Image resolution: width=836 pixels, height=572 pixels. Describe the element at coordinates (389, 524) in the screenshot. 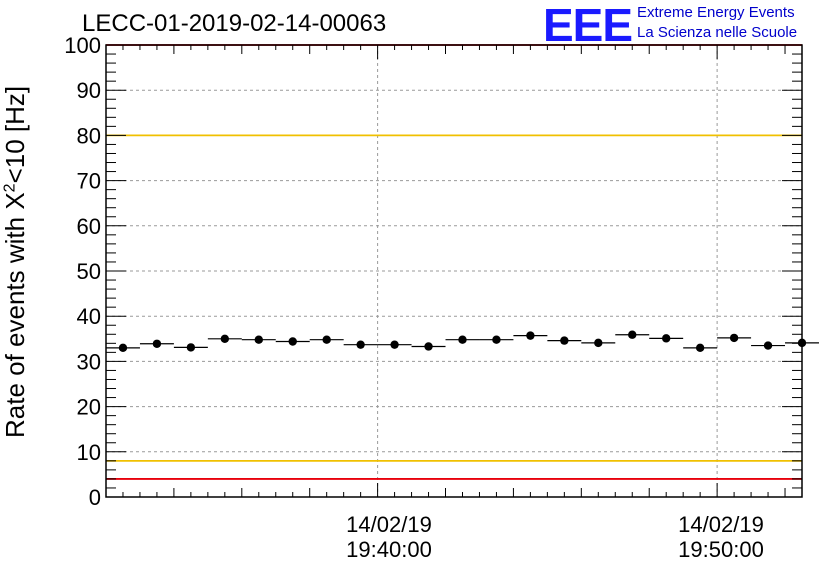

I see `x-tick-1-date: 14/02/19` at that location.